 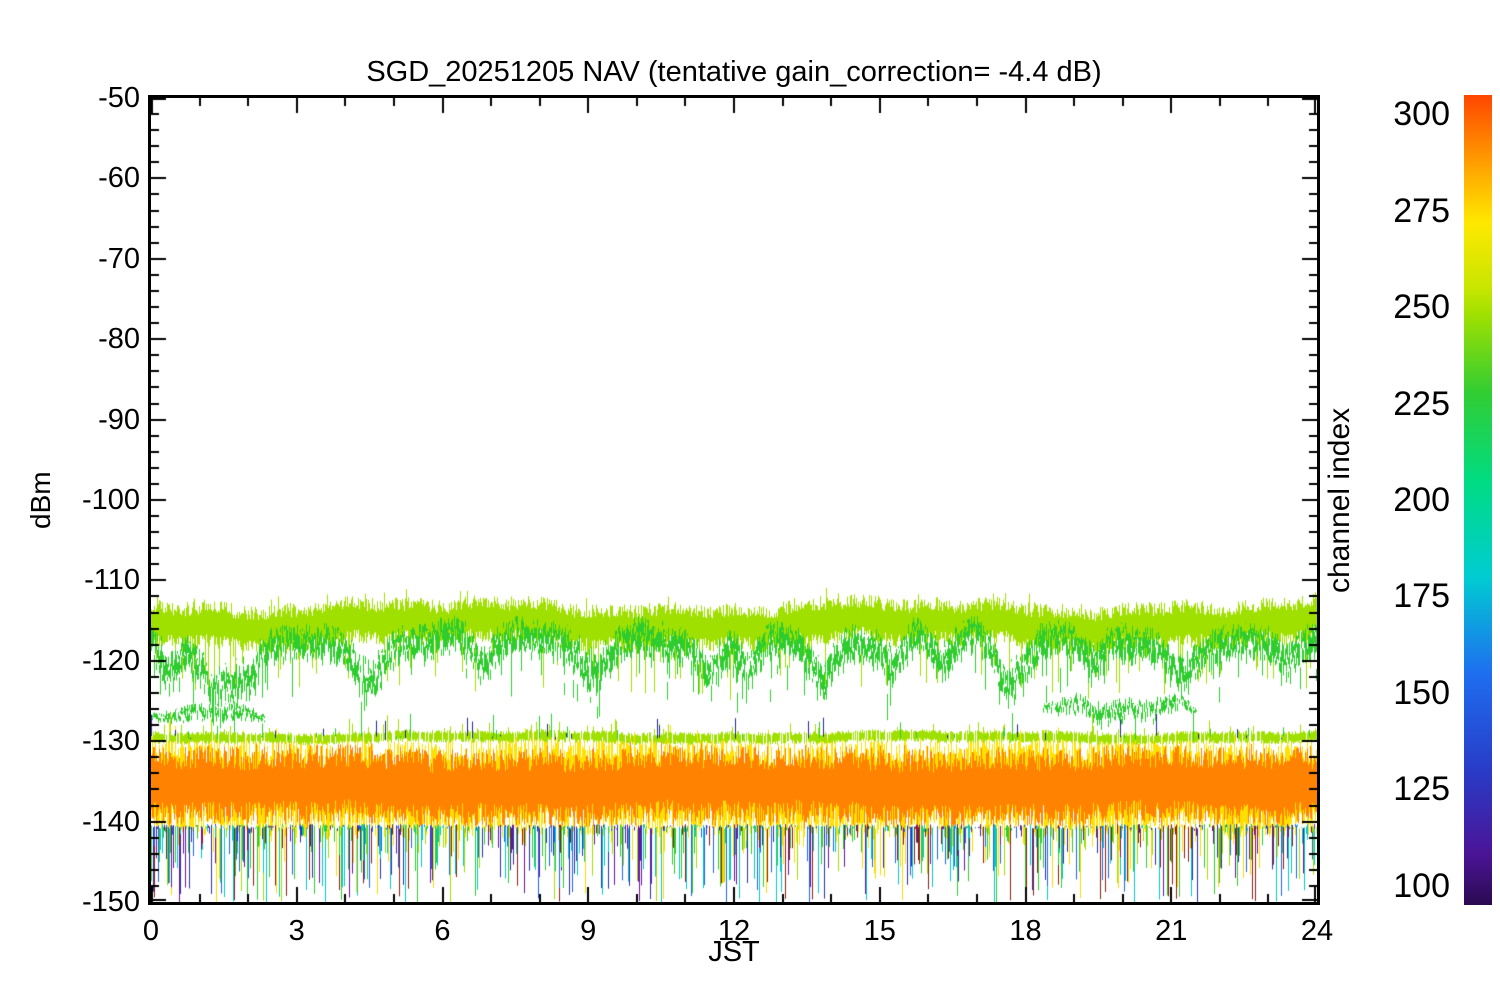 What do you see at coordinates (1421, 885) in the screenshot?
I see `colorbar-tick-label: 100` at bounding box center [1421, 885].